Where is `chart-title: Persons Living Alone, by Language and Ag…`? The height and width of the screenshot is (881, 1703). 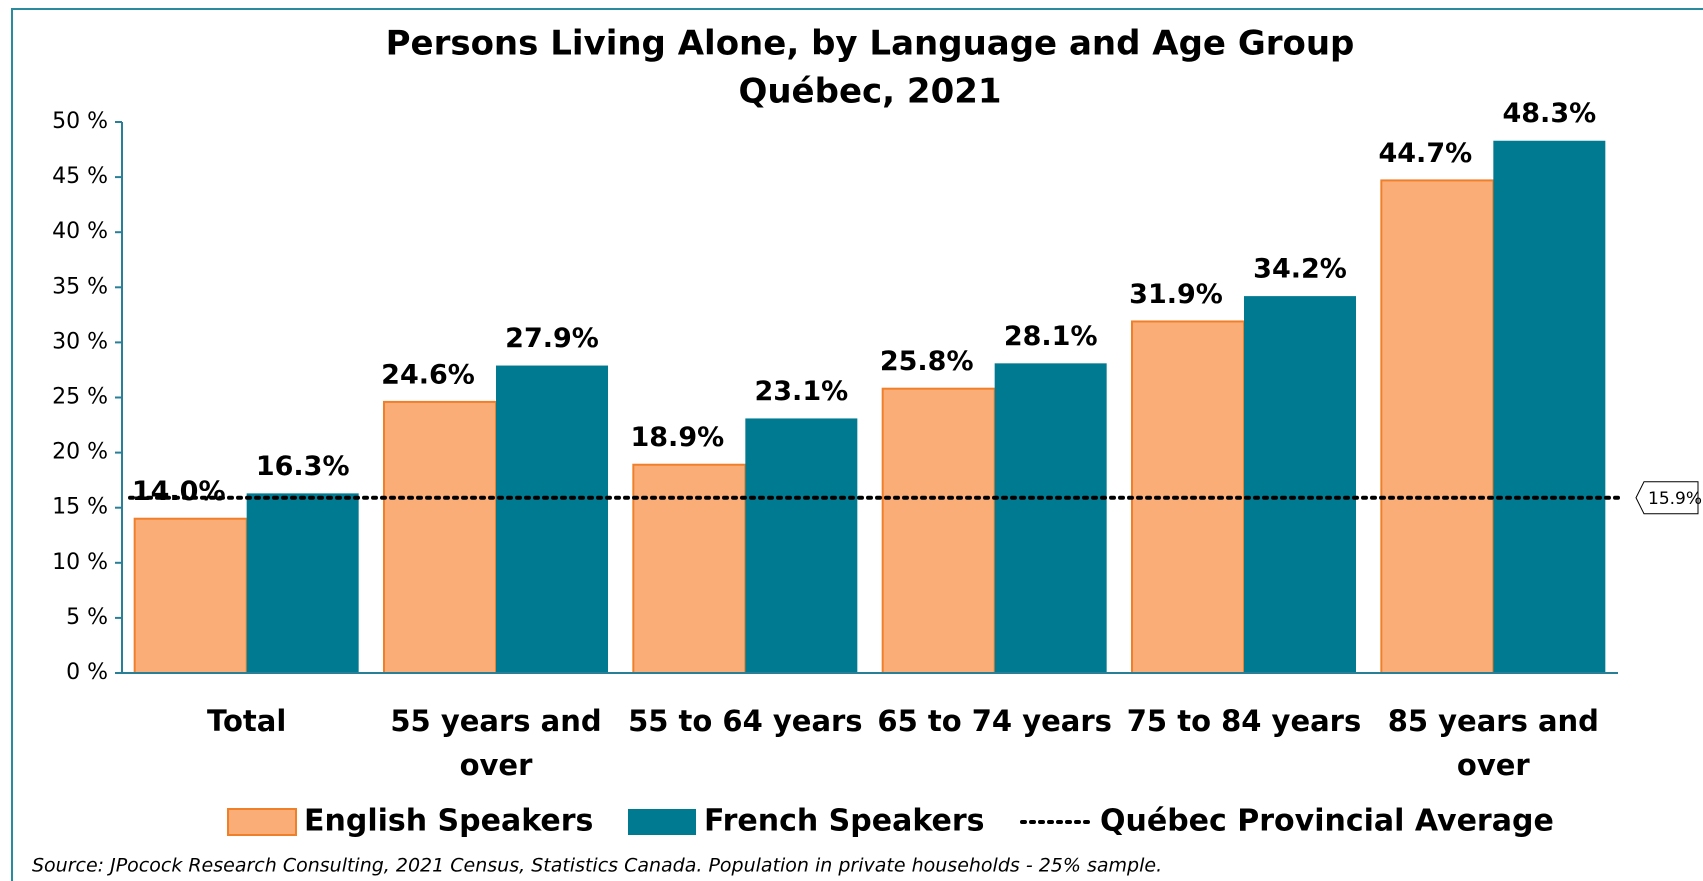 chart-title: Persons Living Alone, by Language and Ag… is located at coordinates (870, 44).